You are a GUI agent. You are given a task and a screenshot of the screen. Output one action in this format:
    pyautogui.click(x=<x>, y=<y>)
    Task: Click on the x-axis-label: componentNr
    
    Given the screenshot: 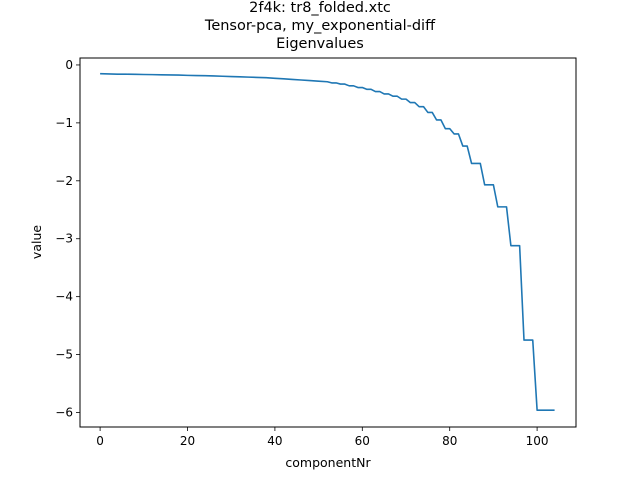 What is the action you would take?
    pyautogui.click(x=328, y=462)
    